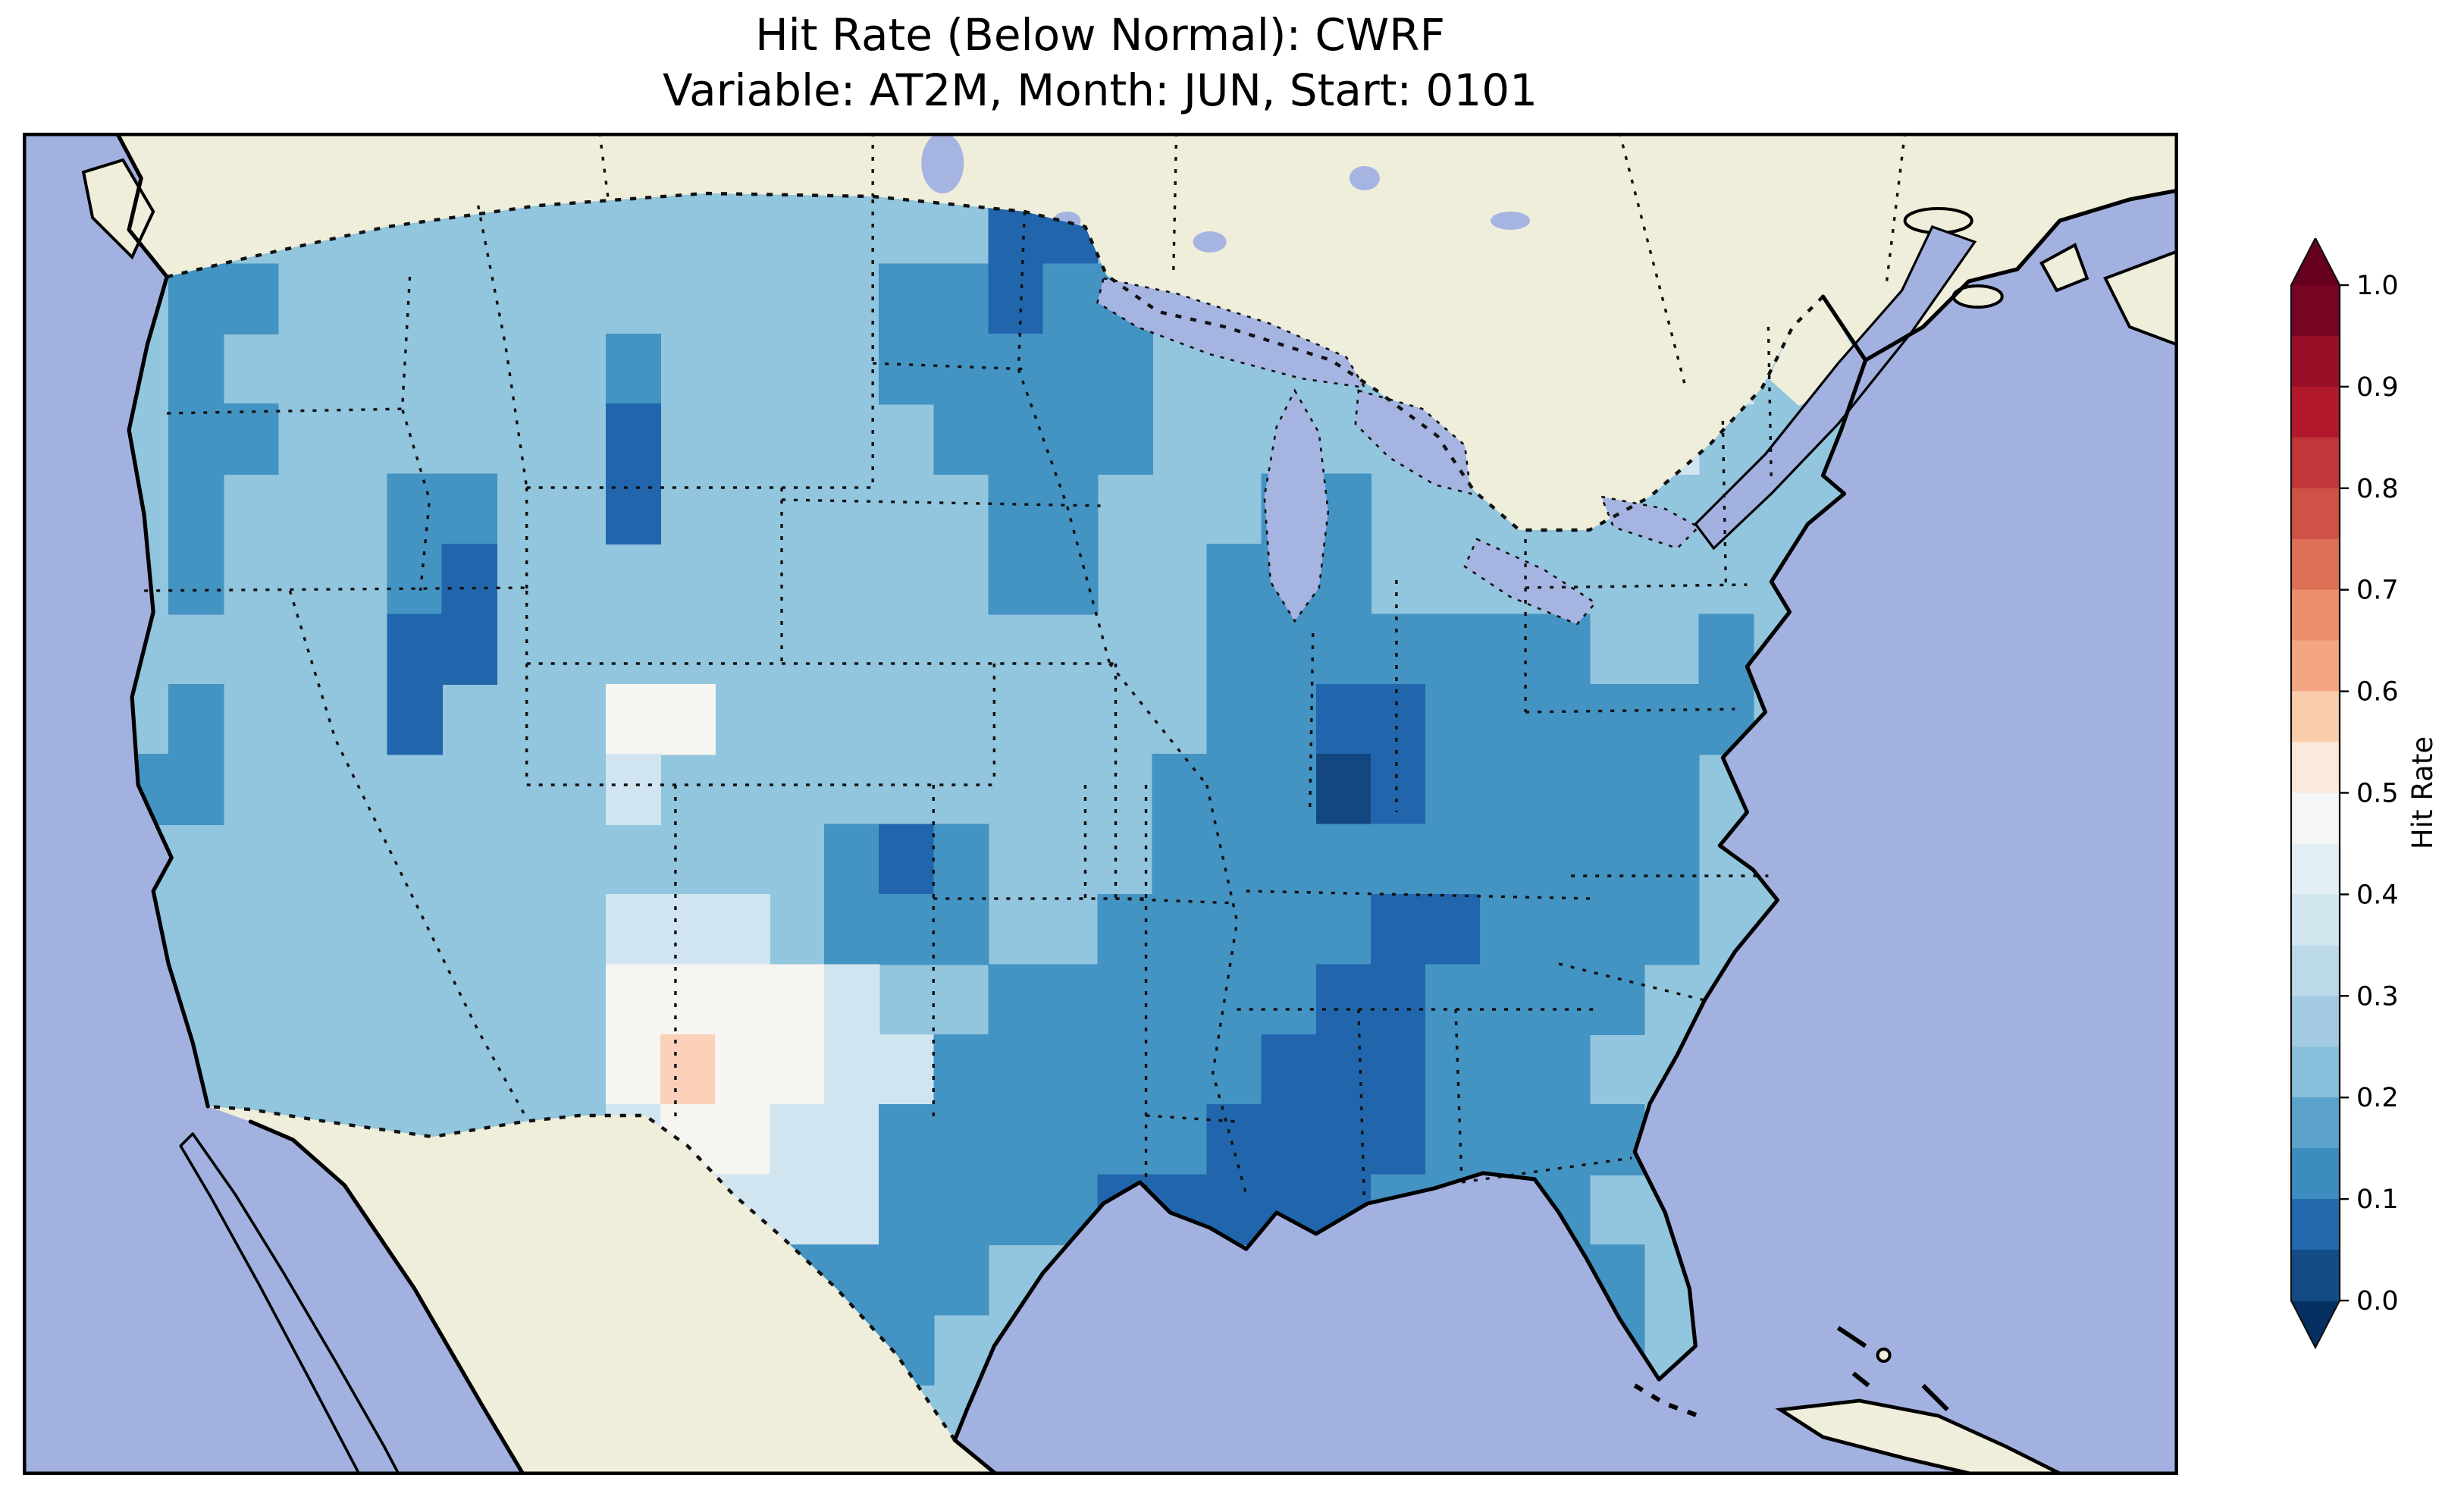 The height and width of the screenshot is (1500, 2464). Describe the element at coordinates (2377, 489) in the screenshot. I see `colorbar-tick-label: 0.8` at that location.